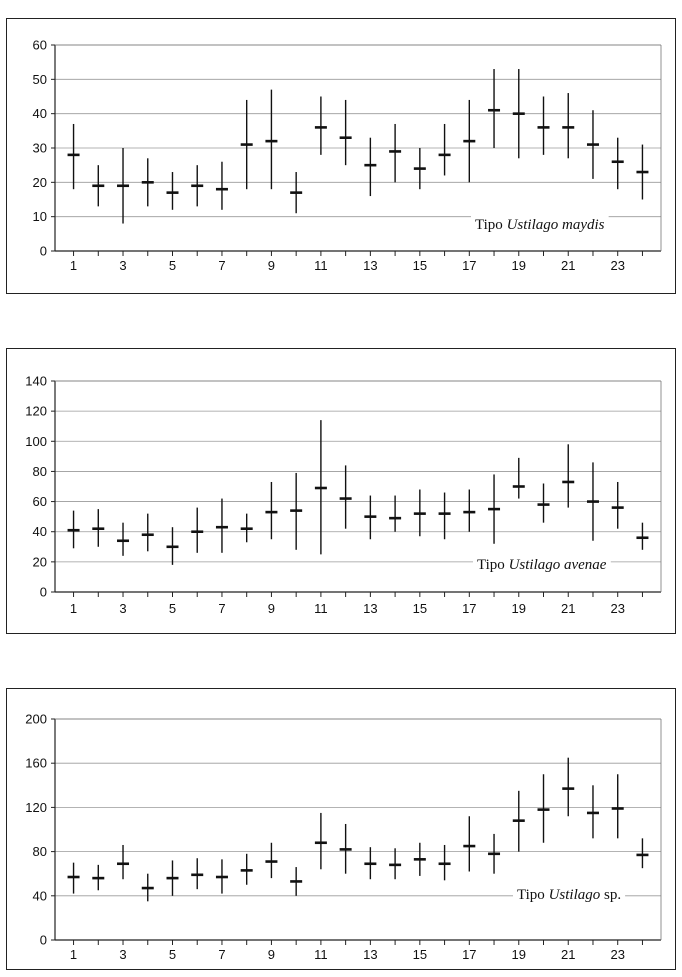  What do you see at coordinates (575, 895) in the screenshot?
I see `label-species: Ustilago` at bounding box center [575, 895].